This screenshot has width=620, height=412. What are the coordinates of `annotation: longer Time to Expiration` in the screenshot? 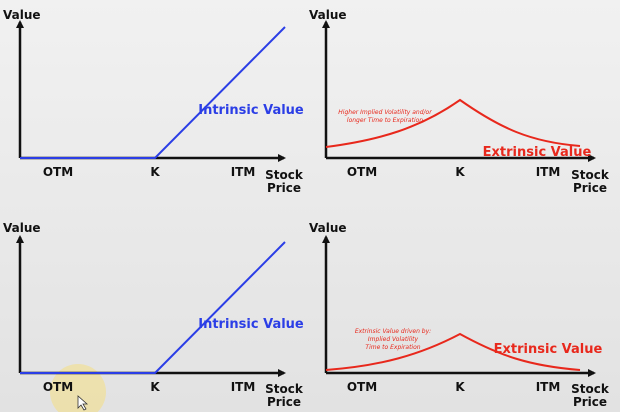 It's located at (385, 120).